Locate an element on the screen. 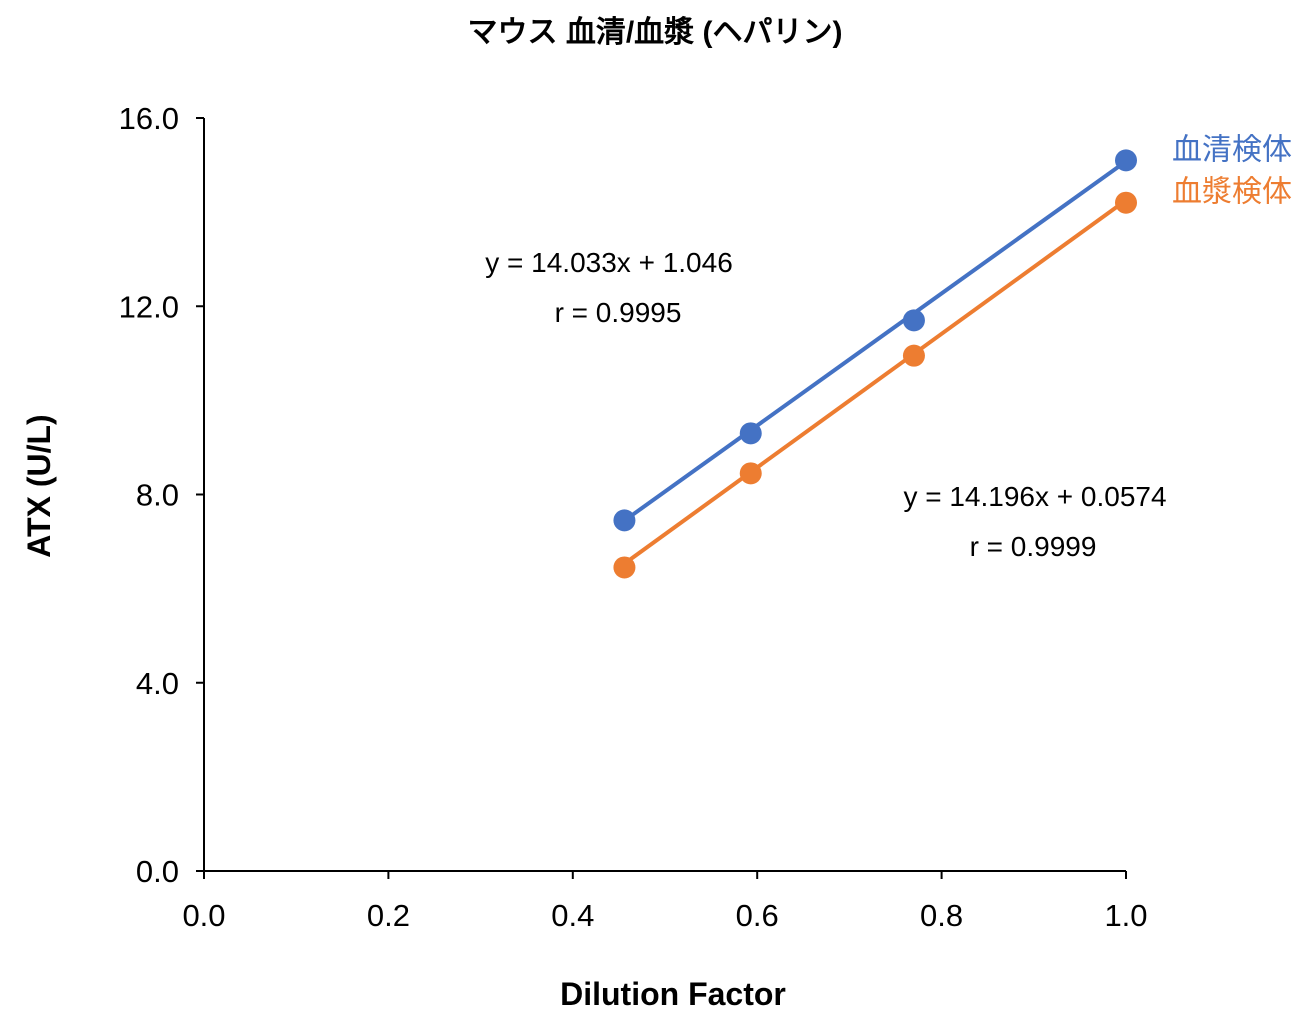 The width and height of the screenshot is (1310, 1012). y-tick-label: 8.0 is located at coordinates (157, 495).